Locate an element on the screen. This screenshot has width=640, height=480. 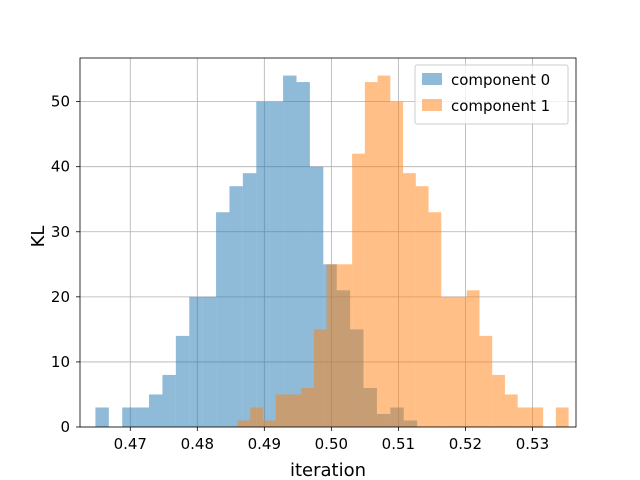
x-tick-label: 0.51 is located at coordinates (398, 444).